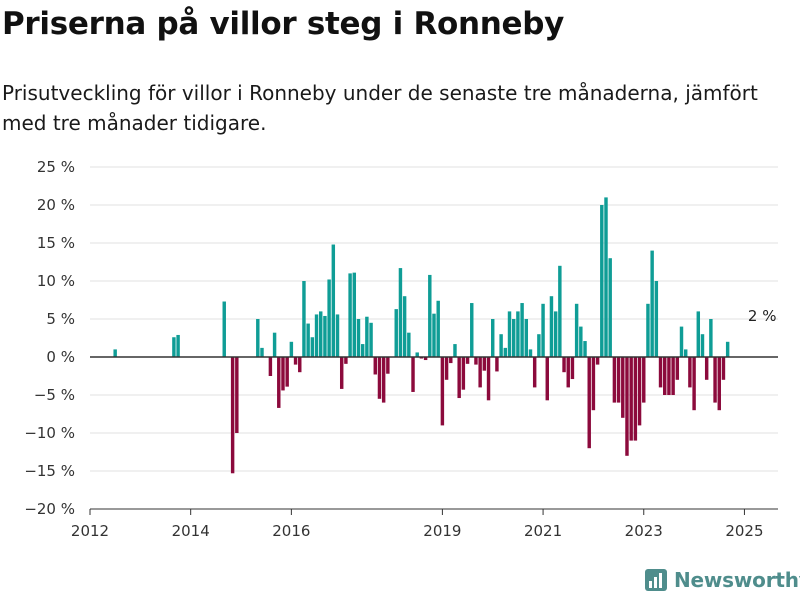 Image resolution: width=800 pixels, height=600 pixels. What do you see at coordinates (644, 531) in the screenshot?
I see `x-tick-label: 2023` at bounding box center [644, 531].